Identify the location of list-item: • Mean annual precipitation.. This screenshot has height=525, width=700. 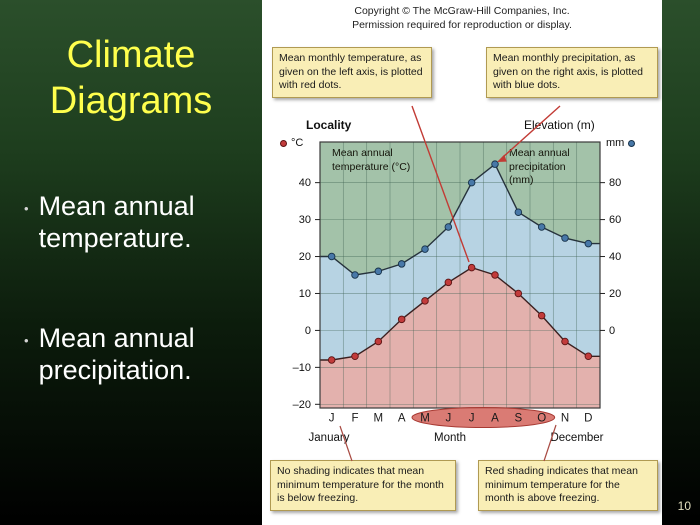
(135, 354).